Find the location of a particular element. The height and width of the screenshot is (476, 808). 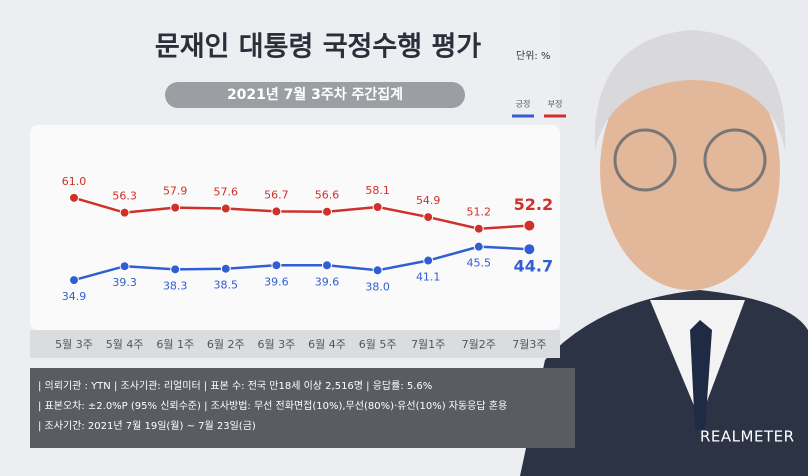

category-band is located at coordinates (295, 344).